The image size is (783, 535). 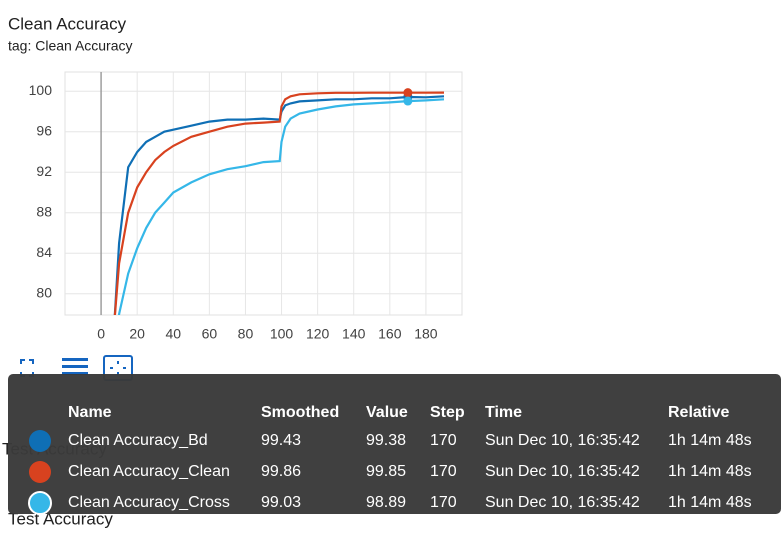 What do you see at coordinates (318, 334) in the screenshot?
I see `x-tick-label: 120` at bounding box center [318, 334].